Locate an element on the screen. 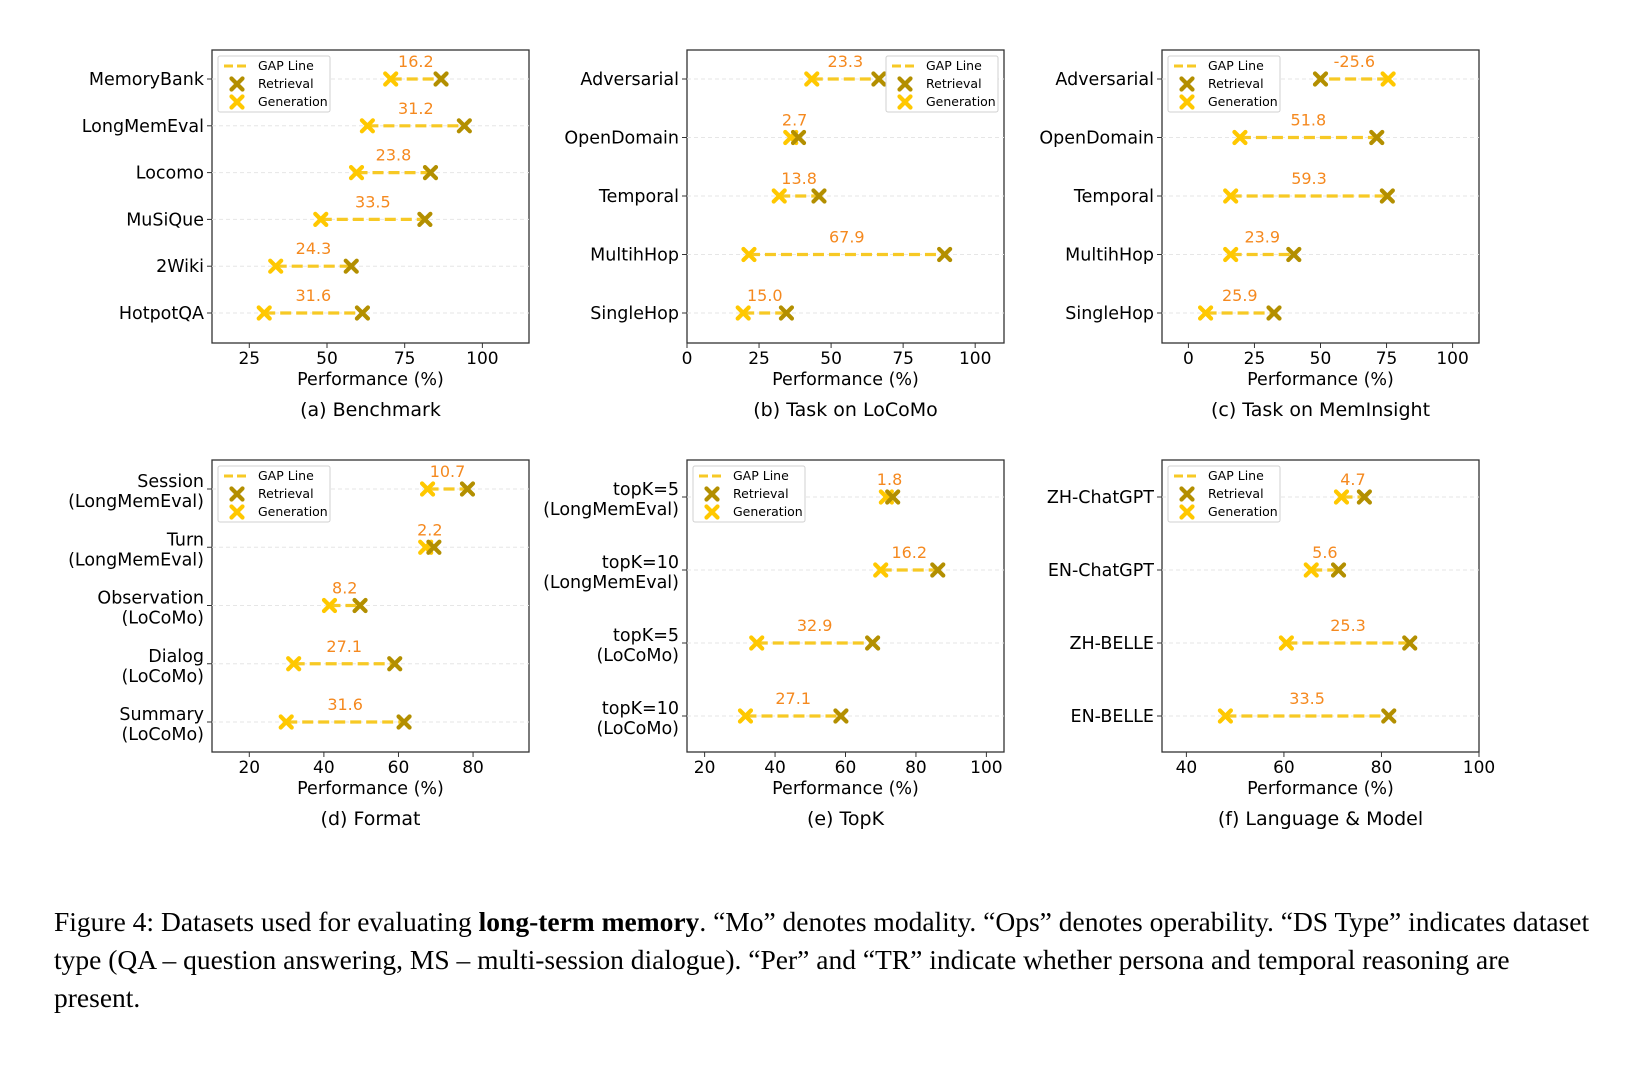 Image resolution: width=1630 pixels, height=1066 pixels. category-label: Adversarial is located at coordinates (1104, 80).